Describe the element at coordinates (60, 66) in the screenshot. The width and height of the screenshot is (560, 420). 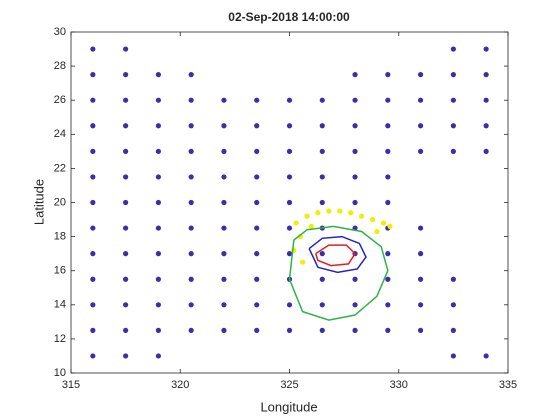
I see `y-tick-label: 28` at that location.